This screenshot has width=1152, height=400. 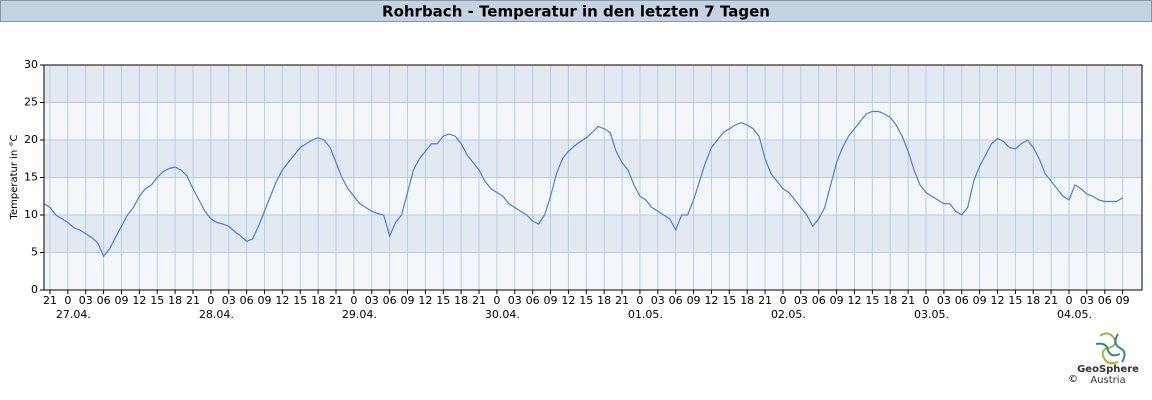 What do you see at coordinates (502, 314) in the screenshot?
I see `date-label: 30.04.` at bounding box center [502, 314].